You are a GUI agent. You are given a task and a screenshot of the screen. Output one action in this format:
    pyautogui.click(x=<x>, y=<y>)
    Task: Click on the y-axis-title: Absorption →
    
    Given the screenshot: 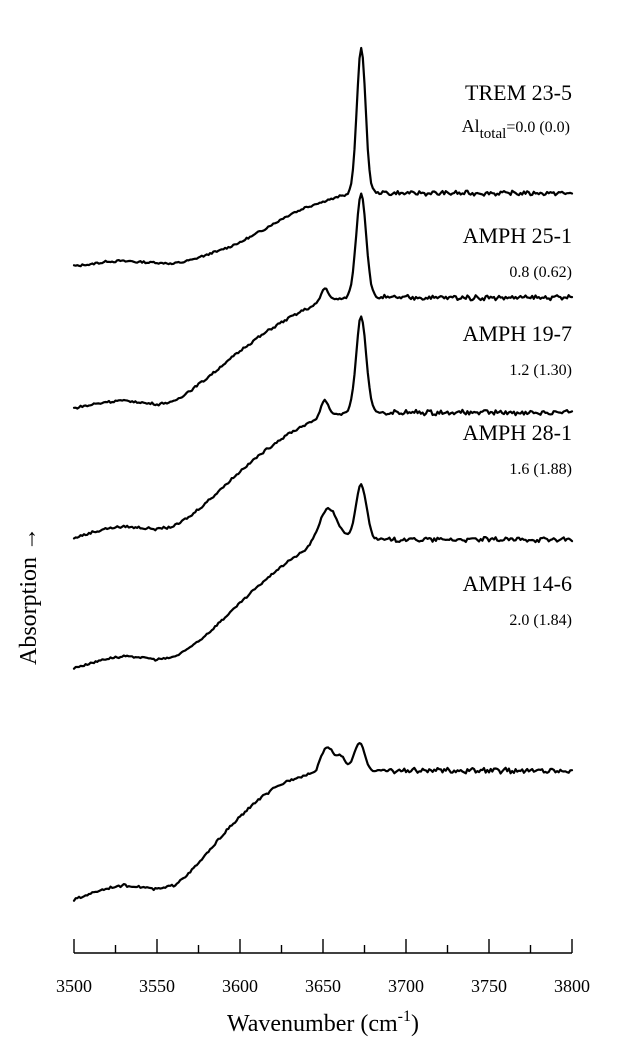 What is the action you would take?
    pyautogui.click(x=29, y=596)
    